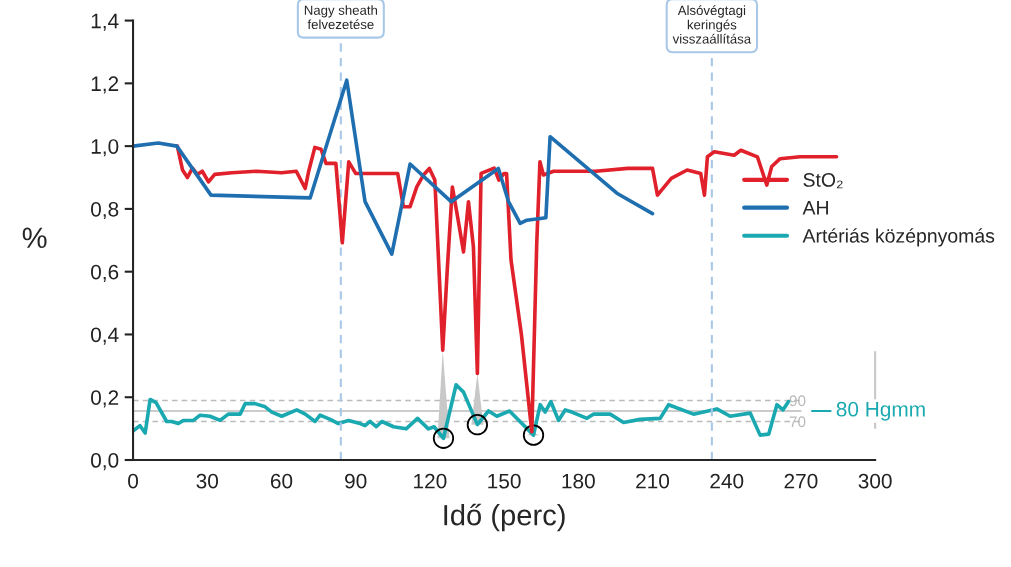 This screenshot has height=567, width=1011. I want to click on x-tick-label: 180, so click(578, 481).